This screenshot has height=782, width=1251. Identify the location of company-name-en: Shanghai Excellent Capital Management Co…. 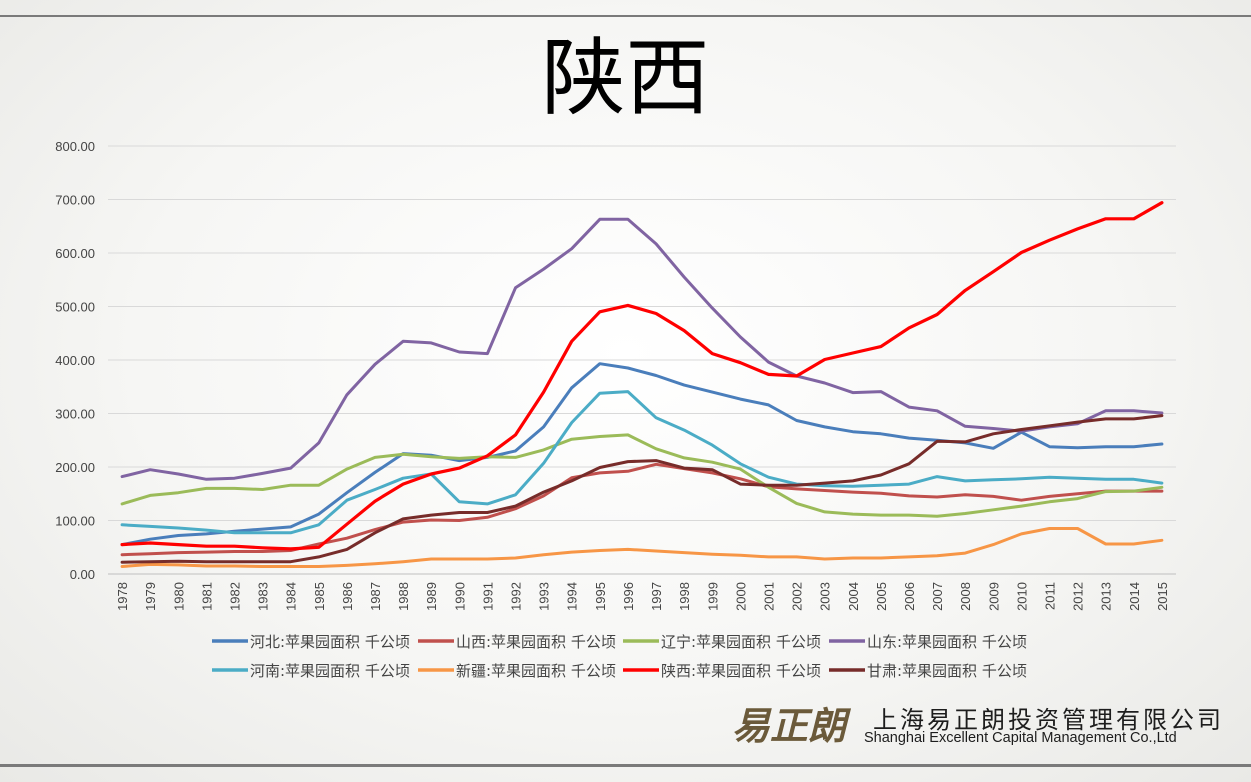
(1020, 738).